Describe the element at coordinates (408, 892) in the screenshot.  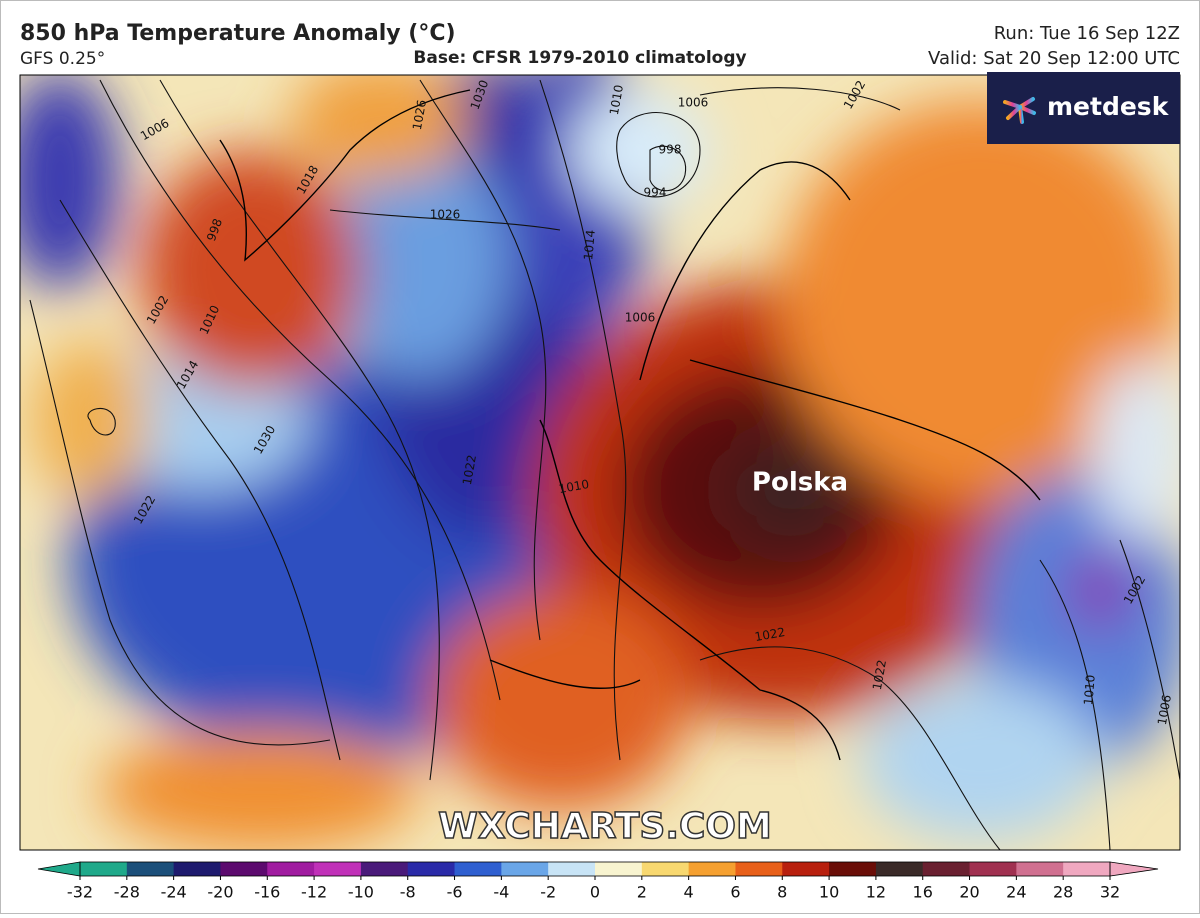
I see `colorbar-tick-label: -8` at that location.